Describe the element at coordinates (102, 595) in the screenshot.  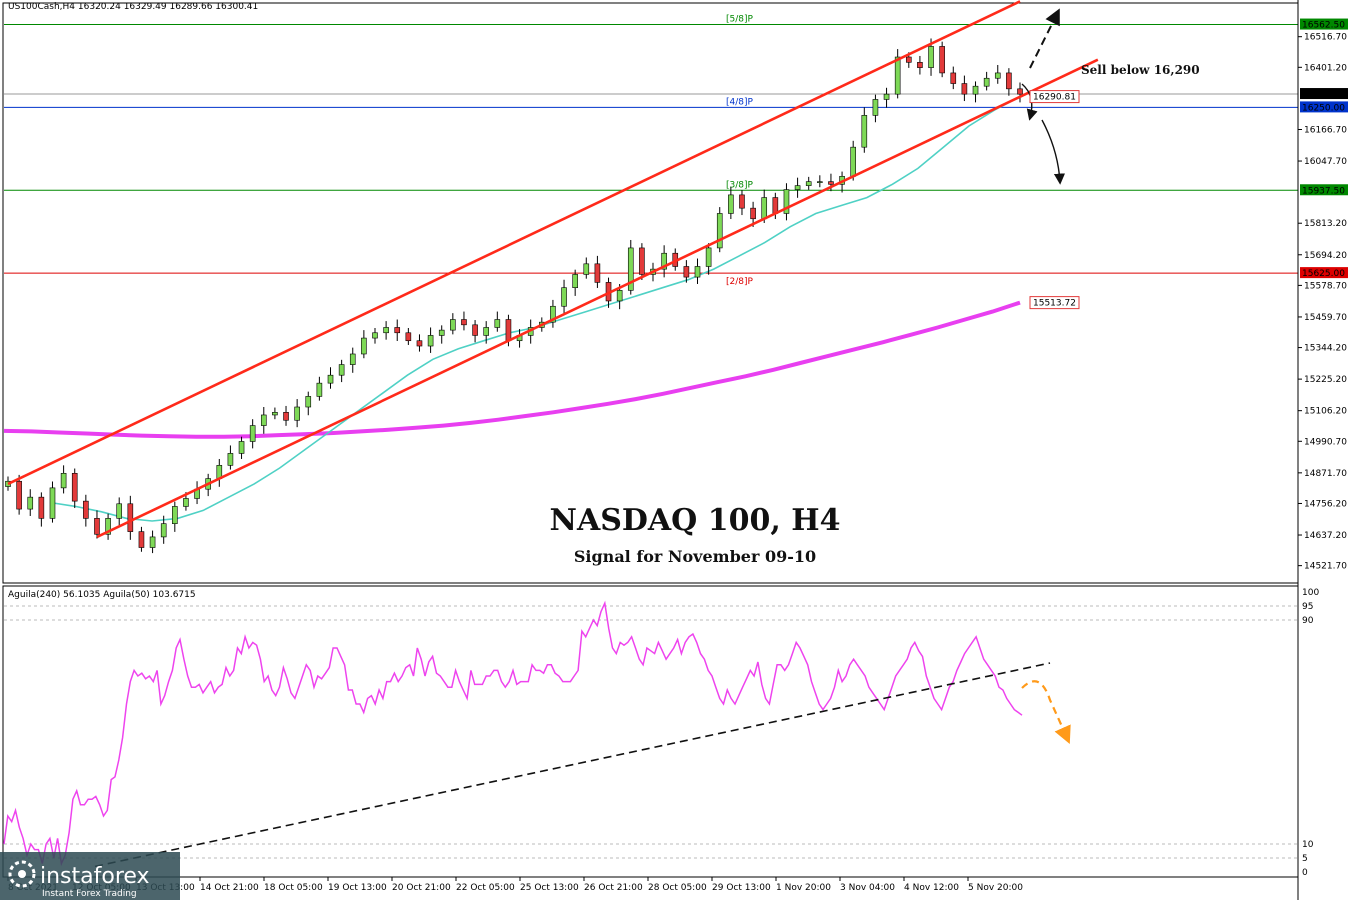
I see `indicator-header: Aguila(240) 56.1035 Aguila(50) 103.6715` at that location.